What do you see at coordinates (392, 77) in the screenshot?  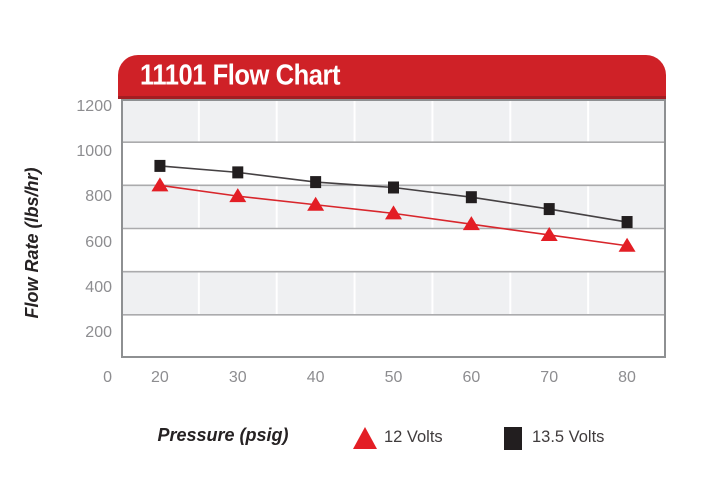 I see `chart-title-banner: 11101 Flow Chart` at bounding box center [392, 77].